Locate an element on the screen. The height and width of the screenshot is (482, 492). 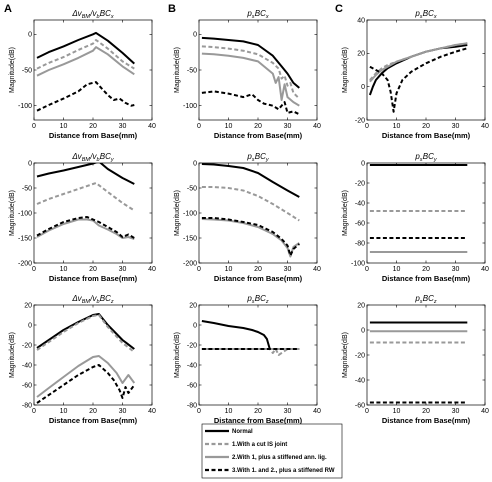
y-tick-label: -40 is located at coordinates (27, 365).